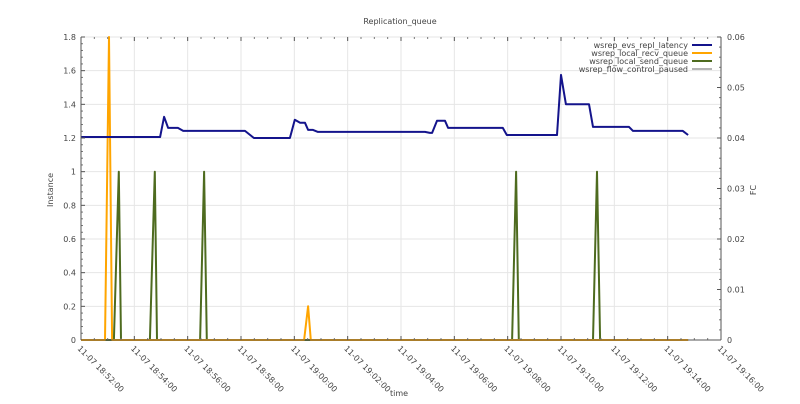 The image size is (800, 404). Describe the element at coordinates (633, 69) in the screenshot. I see `legend-label: wsrep_flow_control_paused` at that location.